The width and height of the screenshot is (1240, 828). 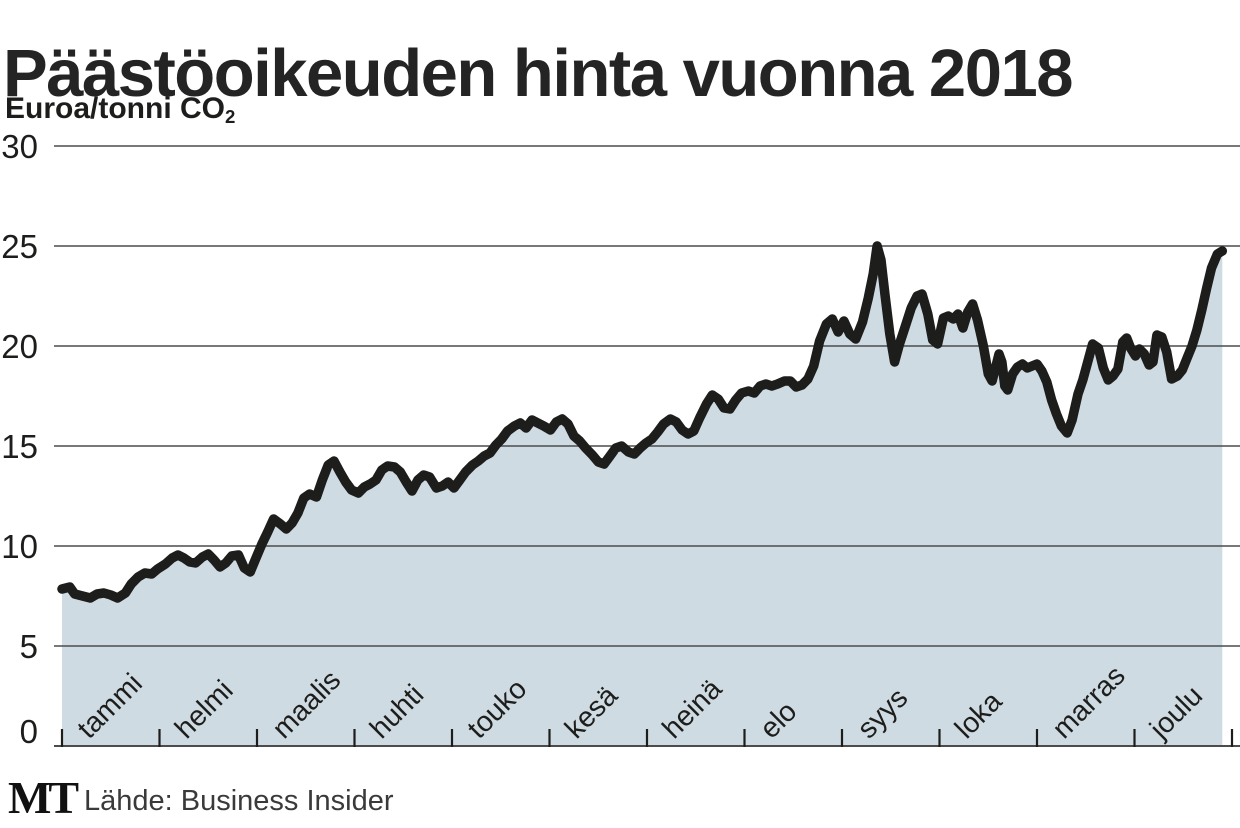 What do you see at coordinates (19, 246) in the screenshot?
I see `y-axis-label-25: 25` at bounding box center [19, 246].